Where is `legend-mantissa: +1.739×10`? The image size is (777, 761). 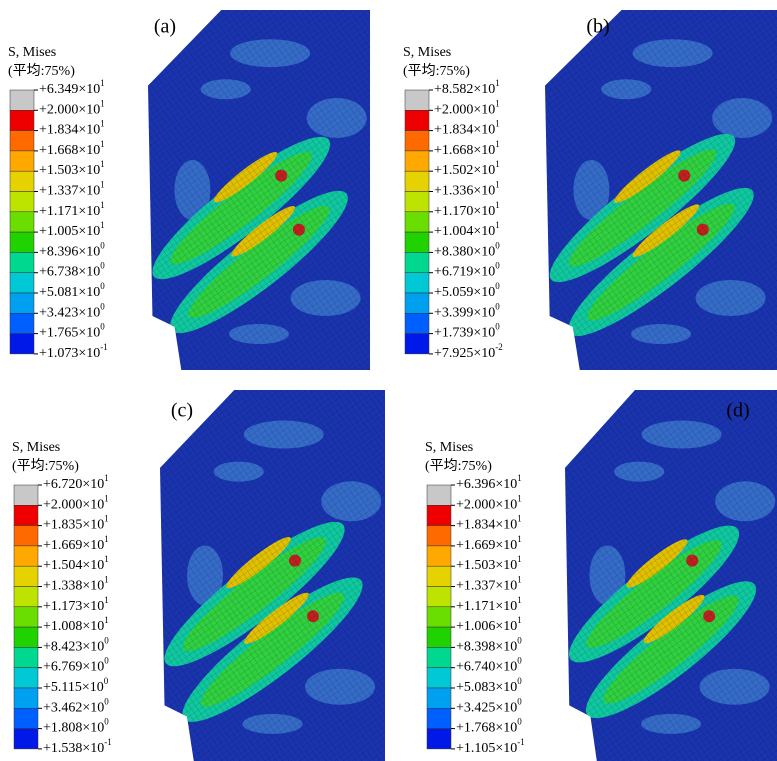 legend-mantissa: +1.739×10 is located at coordinates (464, 333).